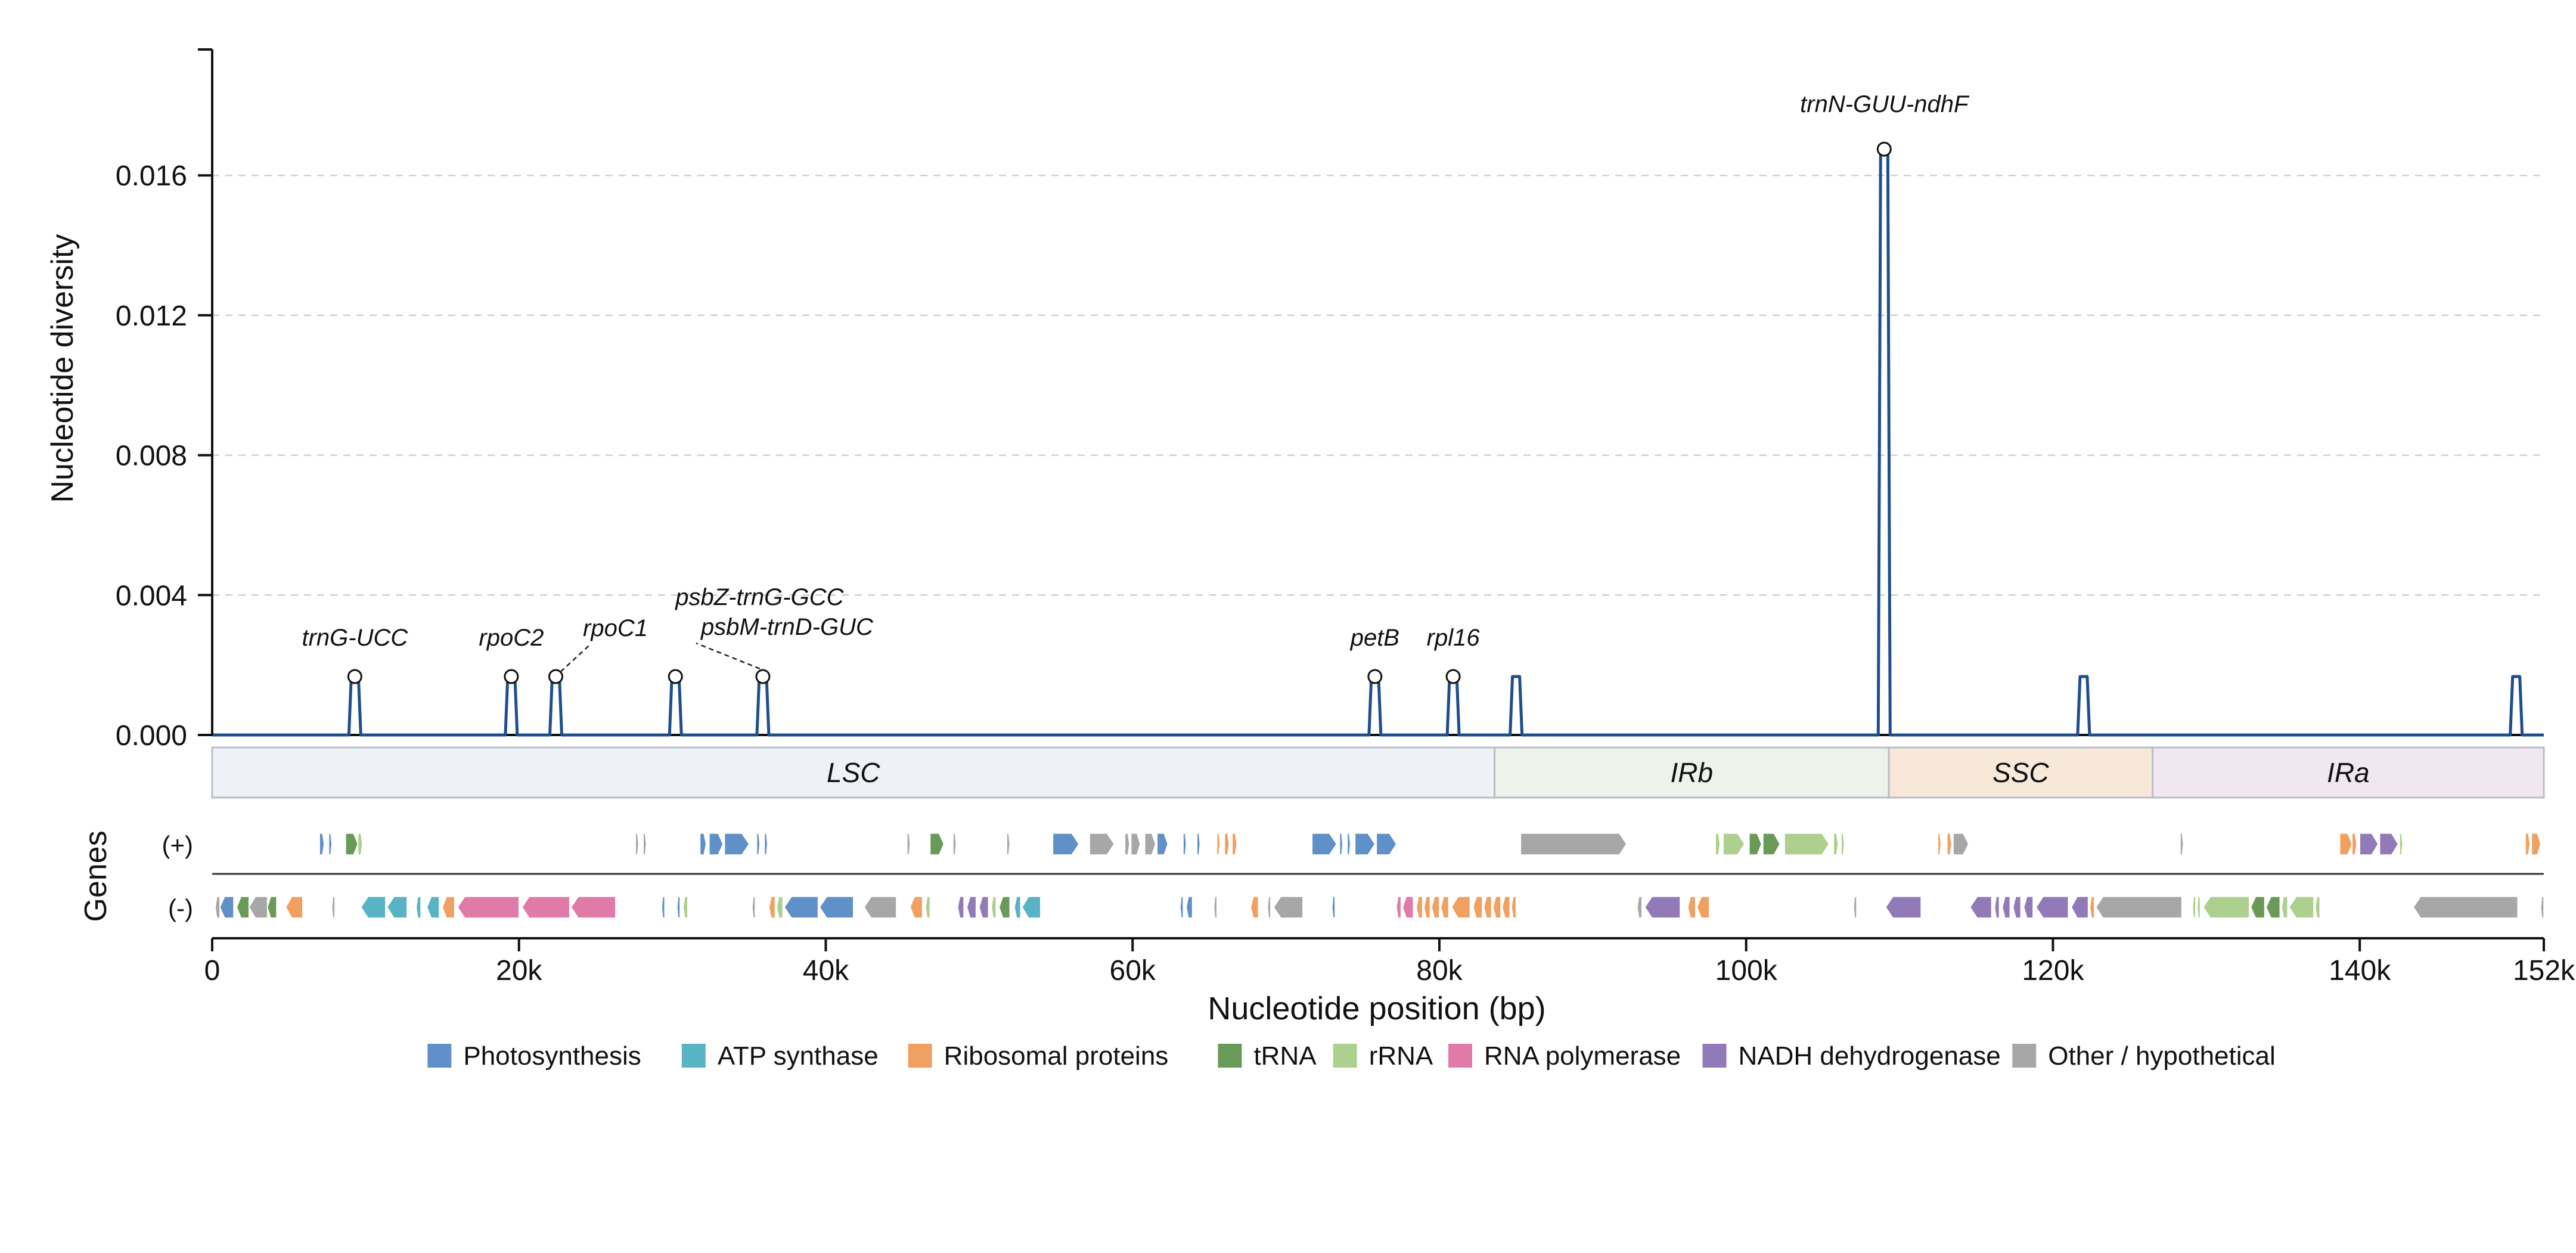 The image size is (2576, 1253). What do you see at coordinates (552, 1056) in the screenshot?
I see `legend-label: Photosynthesis` at bounding box center [552, 1056].